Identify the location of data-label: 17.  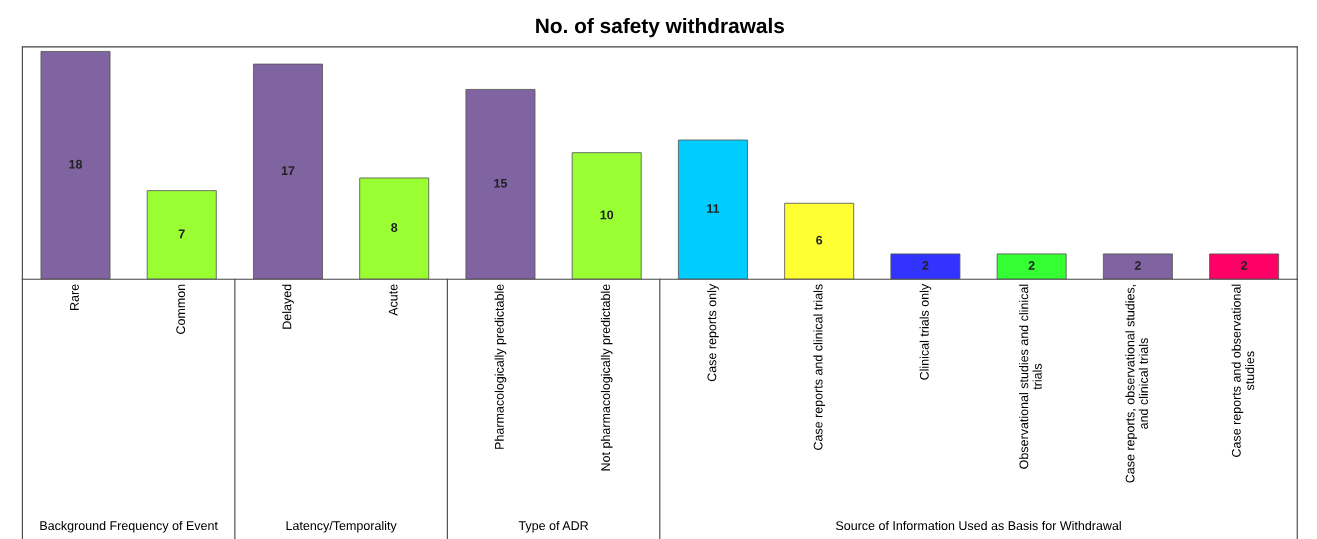
(288, 170).